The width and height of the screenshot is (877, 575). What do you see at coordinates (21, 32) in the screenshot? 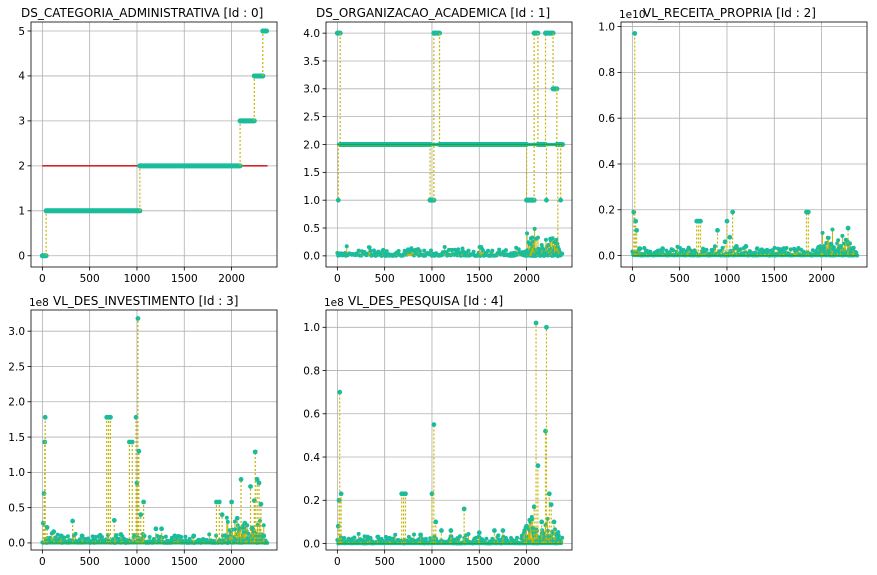
I see `y-tick-label: 5` at bounding box center [21, 32].